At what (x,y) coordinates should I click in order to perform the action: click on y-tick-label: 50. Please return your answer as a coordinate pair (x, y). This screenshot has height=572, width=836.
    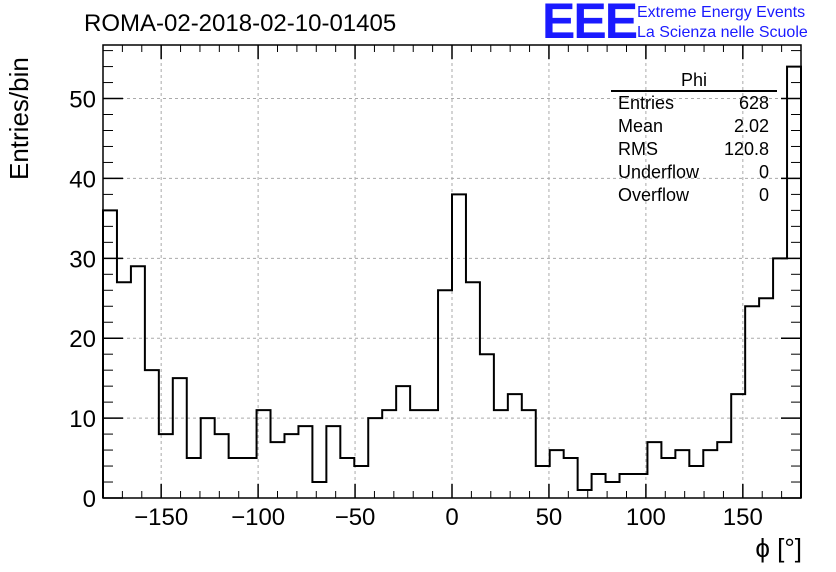
    Looking at the image, I should click on (82, 100).